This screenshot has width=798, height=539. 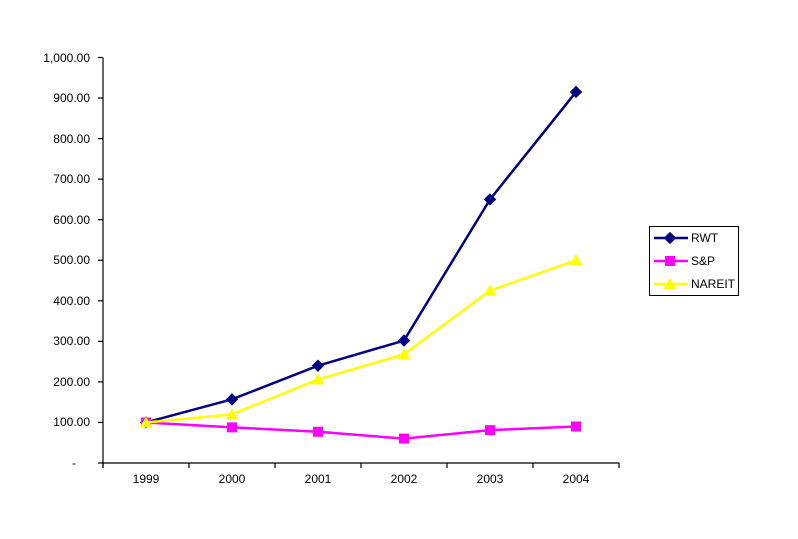 What do you see at coordinates (318, 365) in the screenshot?
I see `marker-rwt-2001` at bounding box center [318, 365].